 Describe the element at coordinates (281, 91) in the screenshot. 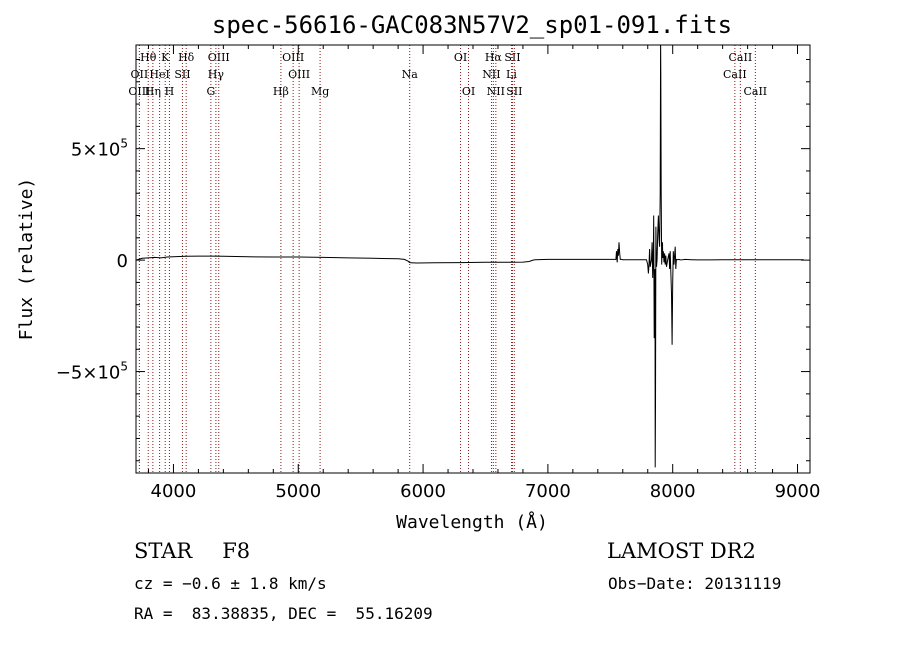

I see `spectral-line-label: Hβ` at that location.